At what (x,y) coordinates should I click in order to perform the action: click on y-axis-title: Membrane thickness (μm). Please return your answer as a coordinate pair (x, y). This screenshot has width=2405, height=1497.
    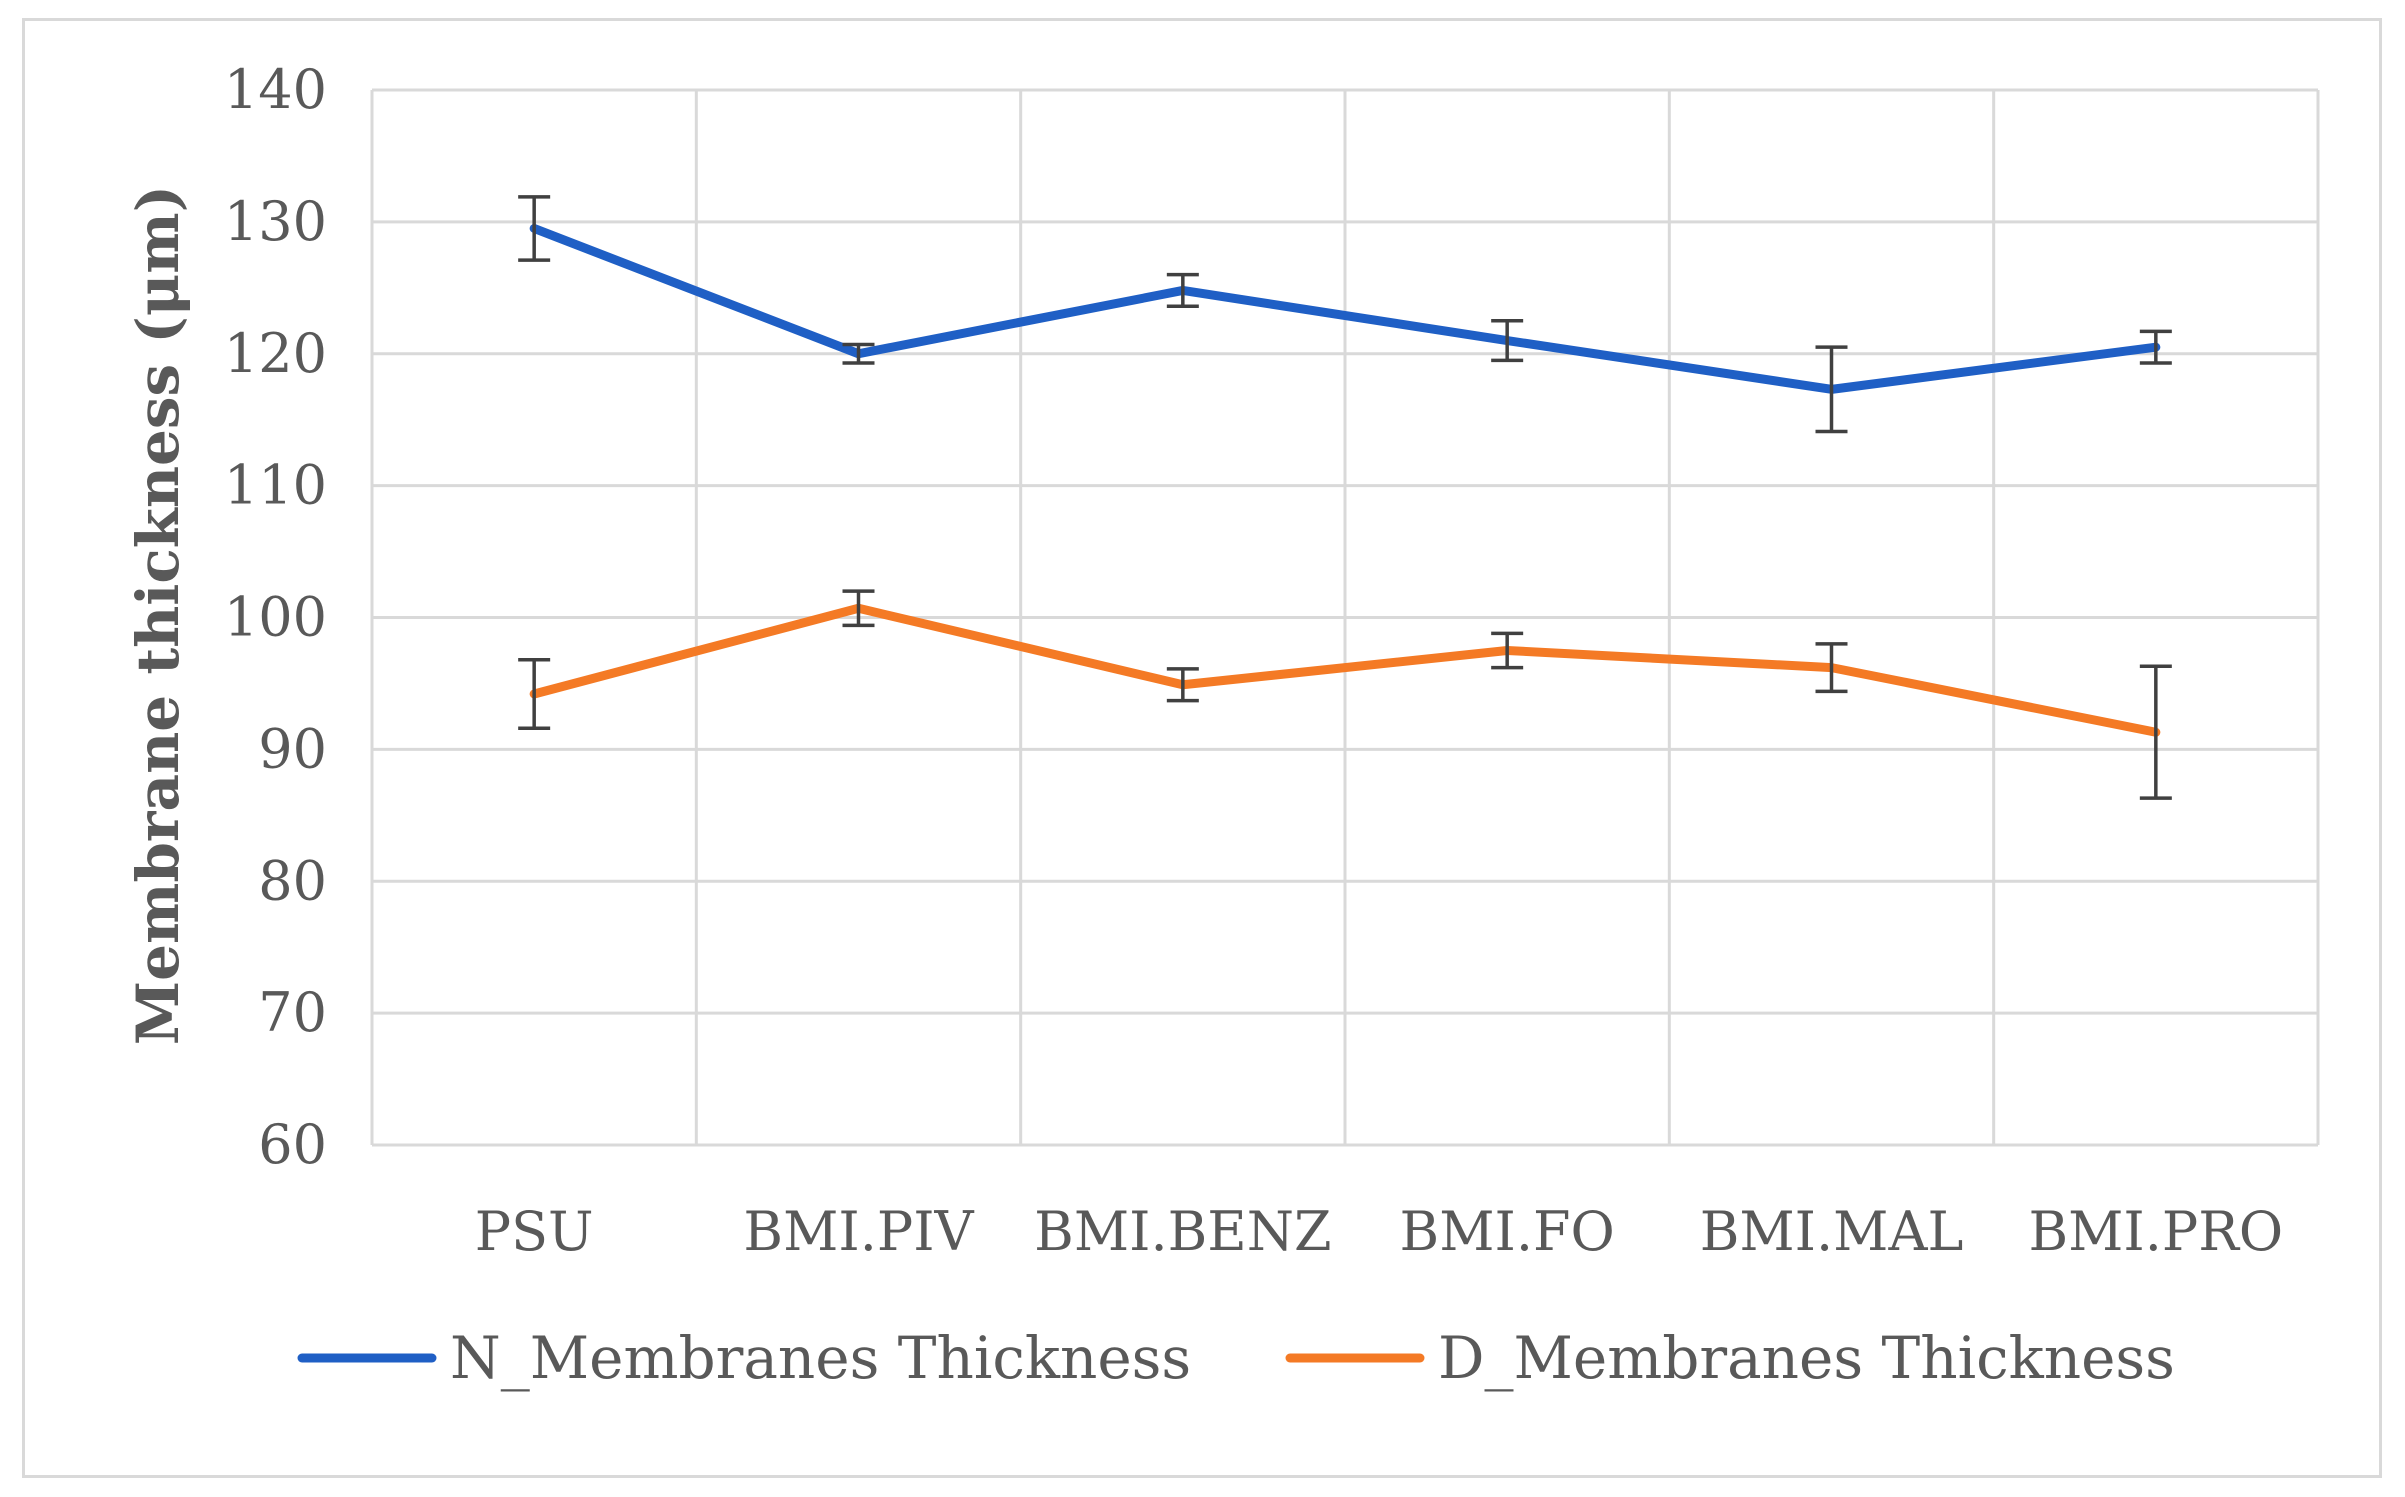
    Looking at the image, I should click on (158, 615).